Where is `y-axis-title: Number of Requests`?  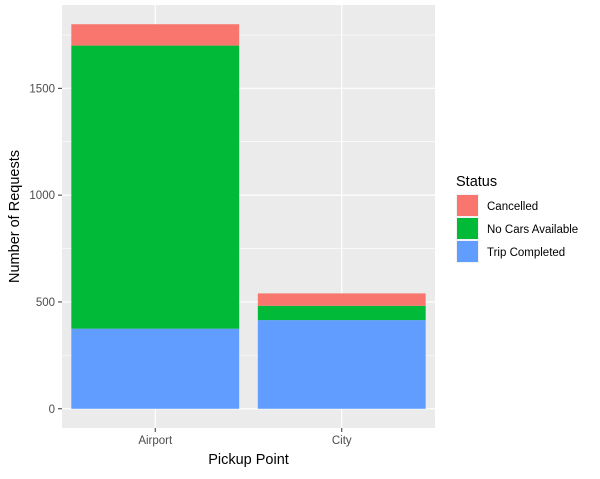
y-axis-title: Number of Requests is located at coordinates (15, 216).